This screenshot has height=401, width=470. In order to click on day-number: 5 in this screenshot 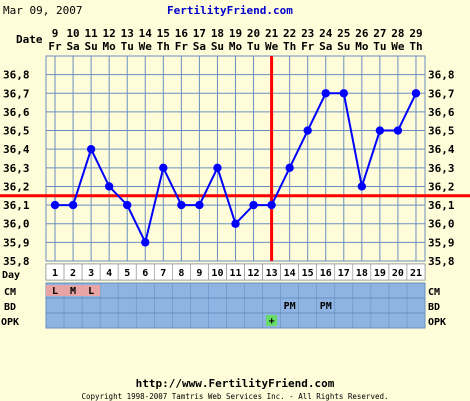, I will do `click(127, 273)`.